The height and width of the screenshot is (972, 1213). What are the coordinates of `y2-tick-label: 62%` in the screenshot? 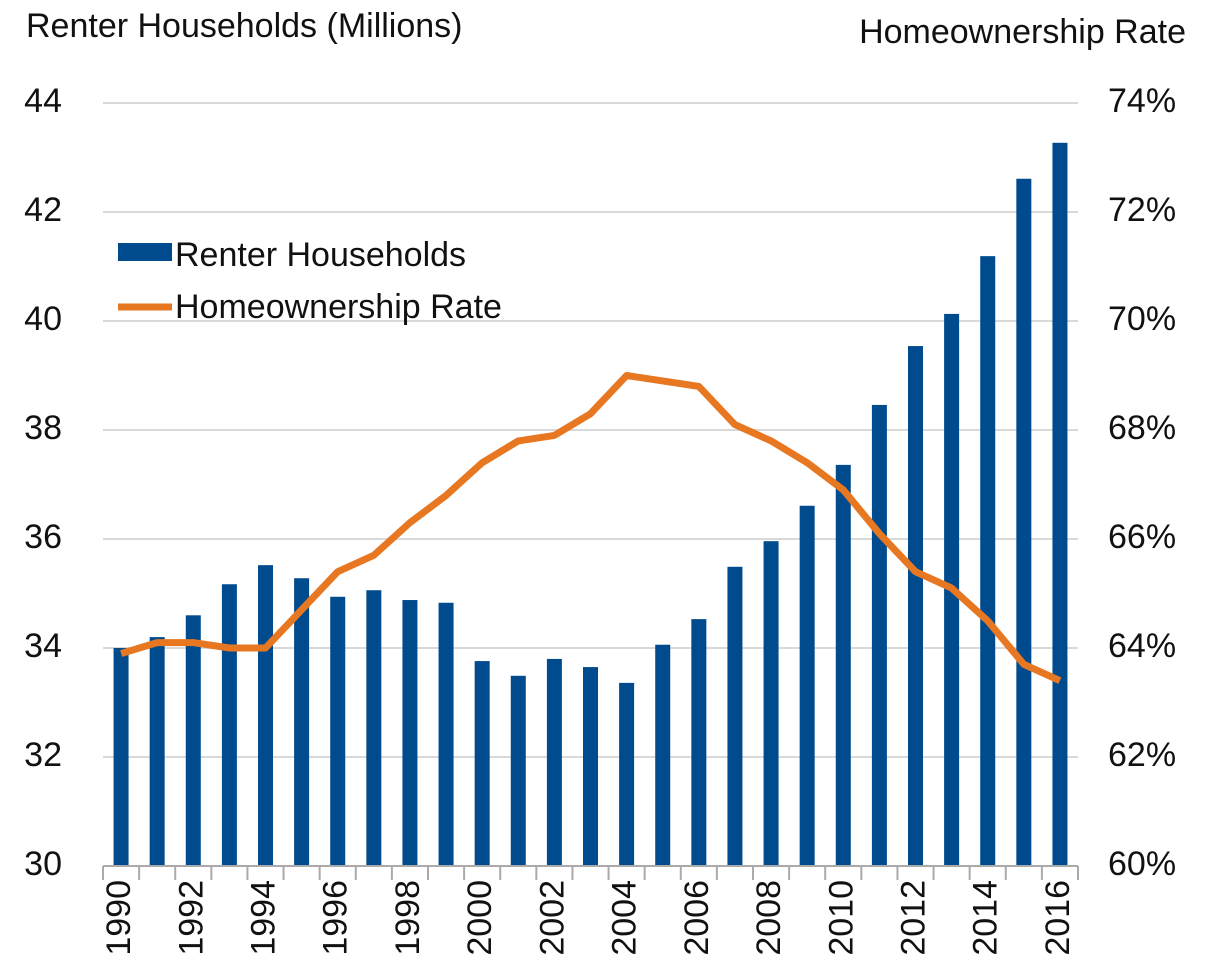 It's located at (1142, 755).